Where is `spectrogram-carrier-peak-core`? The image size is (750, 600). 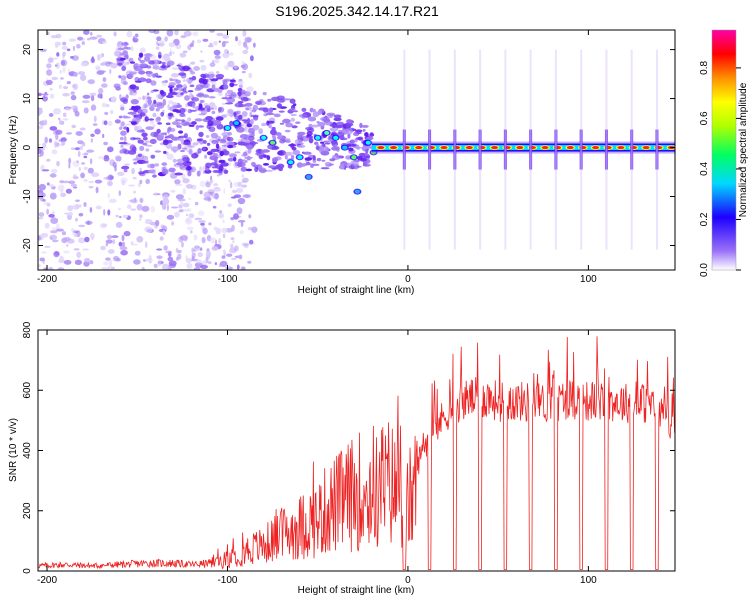
spectrogram-carrier-peak-core is located at coordinates (621, 148).